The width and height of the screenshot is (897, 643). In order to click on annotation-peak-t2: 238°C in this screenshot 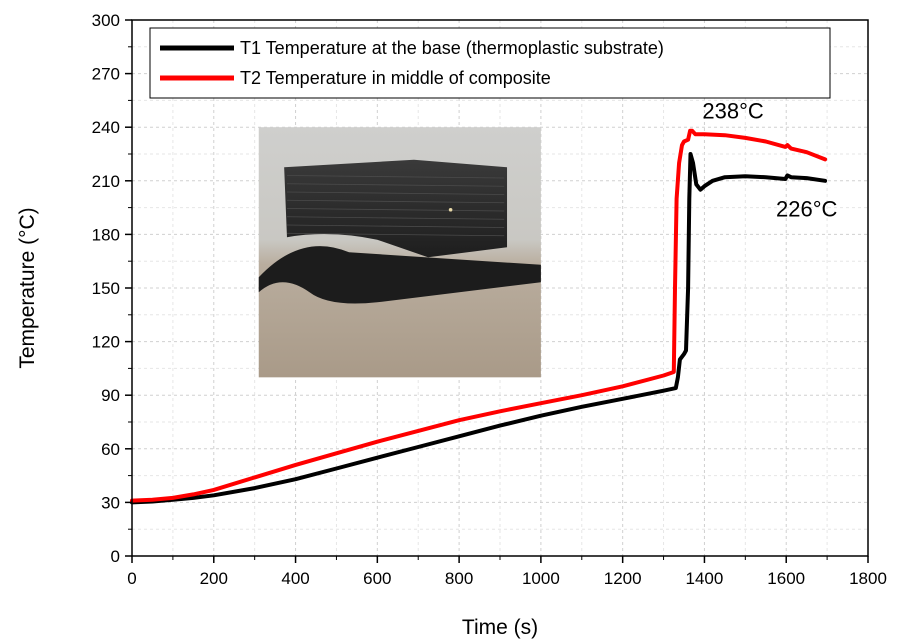, I will do `click(733, 110)`.